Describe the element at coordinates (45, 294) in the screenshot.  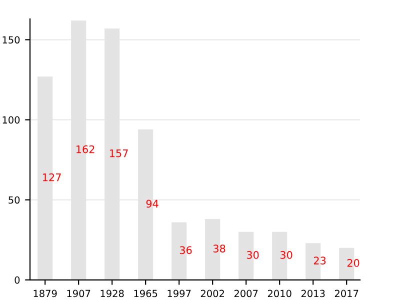
I see `x-tick-label: 1879` at that location.